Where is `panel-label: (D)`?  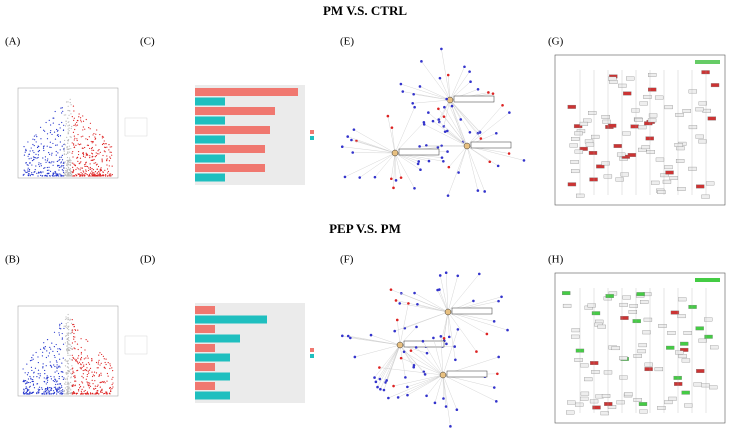
panel-label: (D) is located at coordinates (148, 260).